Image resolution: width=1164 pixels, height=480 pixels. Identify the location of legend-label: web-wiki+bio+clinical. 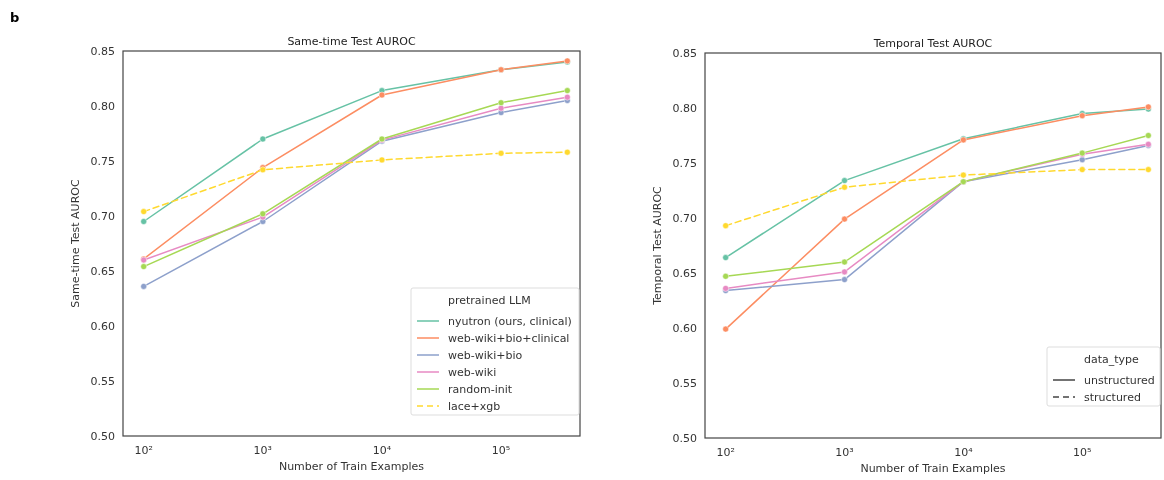
(509, 338).